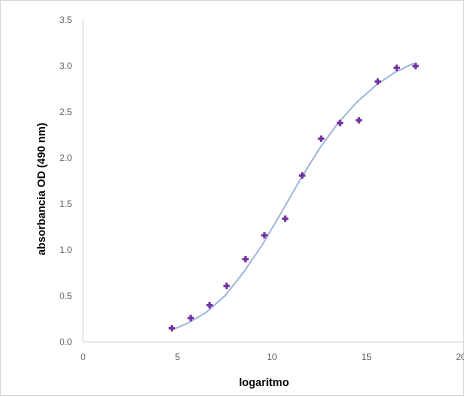 The width and height of the screenshot is (464, 397). I want to click on y-tick-label: 3.0, so click(65, 66).